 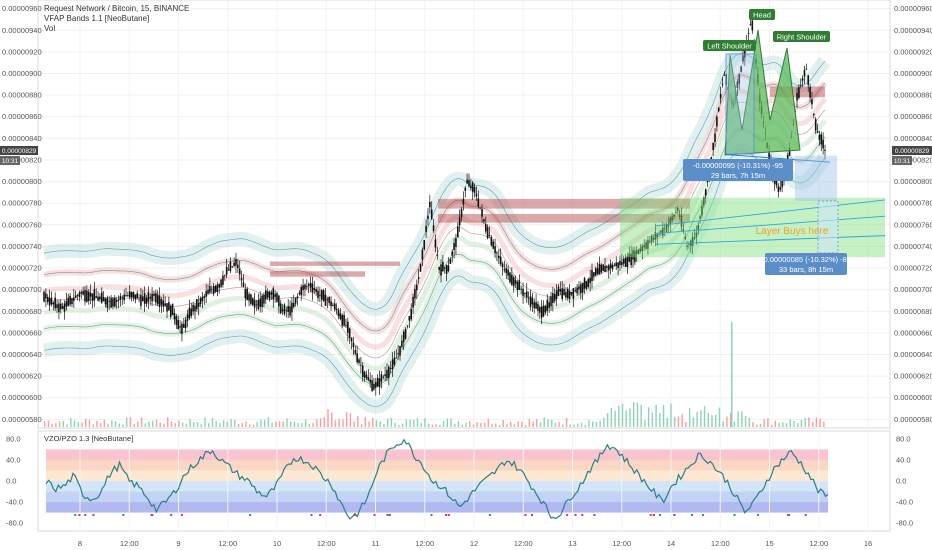 What do you see at coordinates (22, 289) in the screenshot?
I see `y-tick-left: 0.00000700` at bounding box center [22, 289].